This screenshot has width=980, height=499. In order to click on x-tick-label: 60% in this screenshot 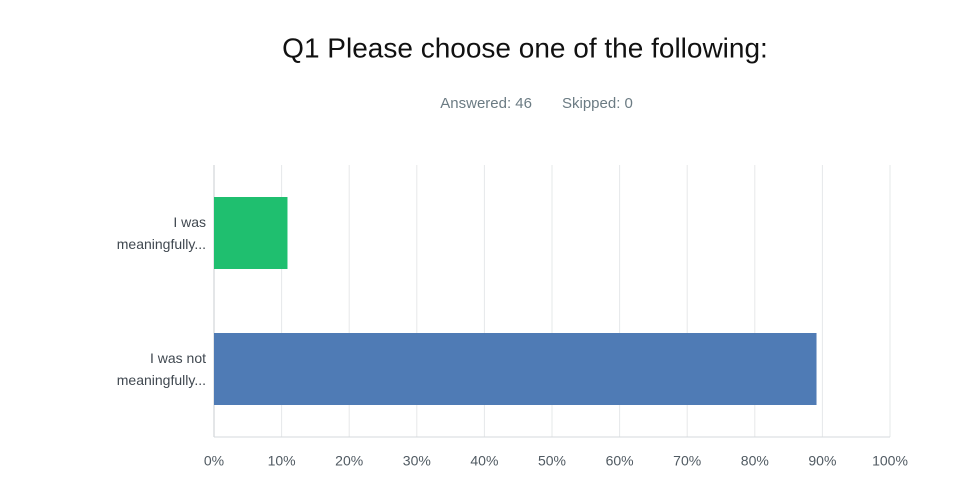, I will do `click(620, 461)`.